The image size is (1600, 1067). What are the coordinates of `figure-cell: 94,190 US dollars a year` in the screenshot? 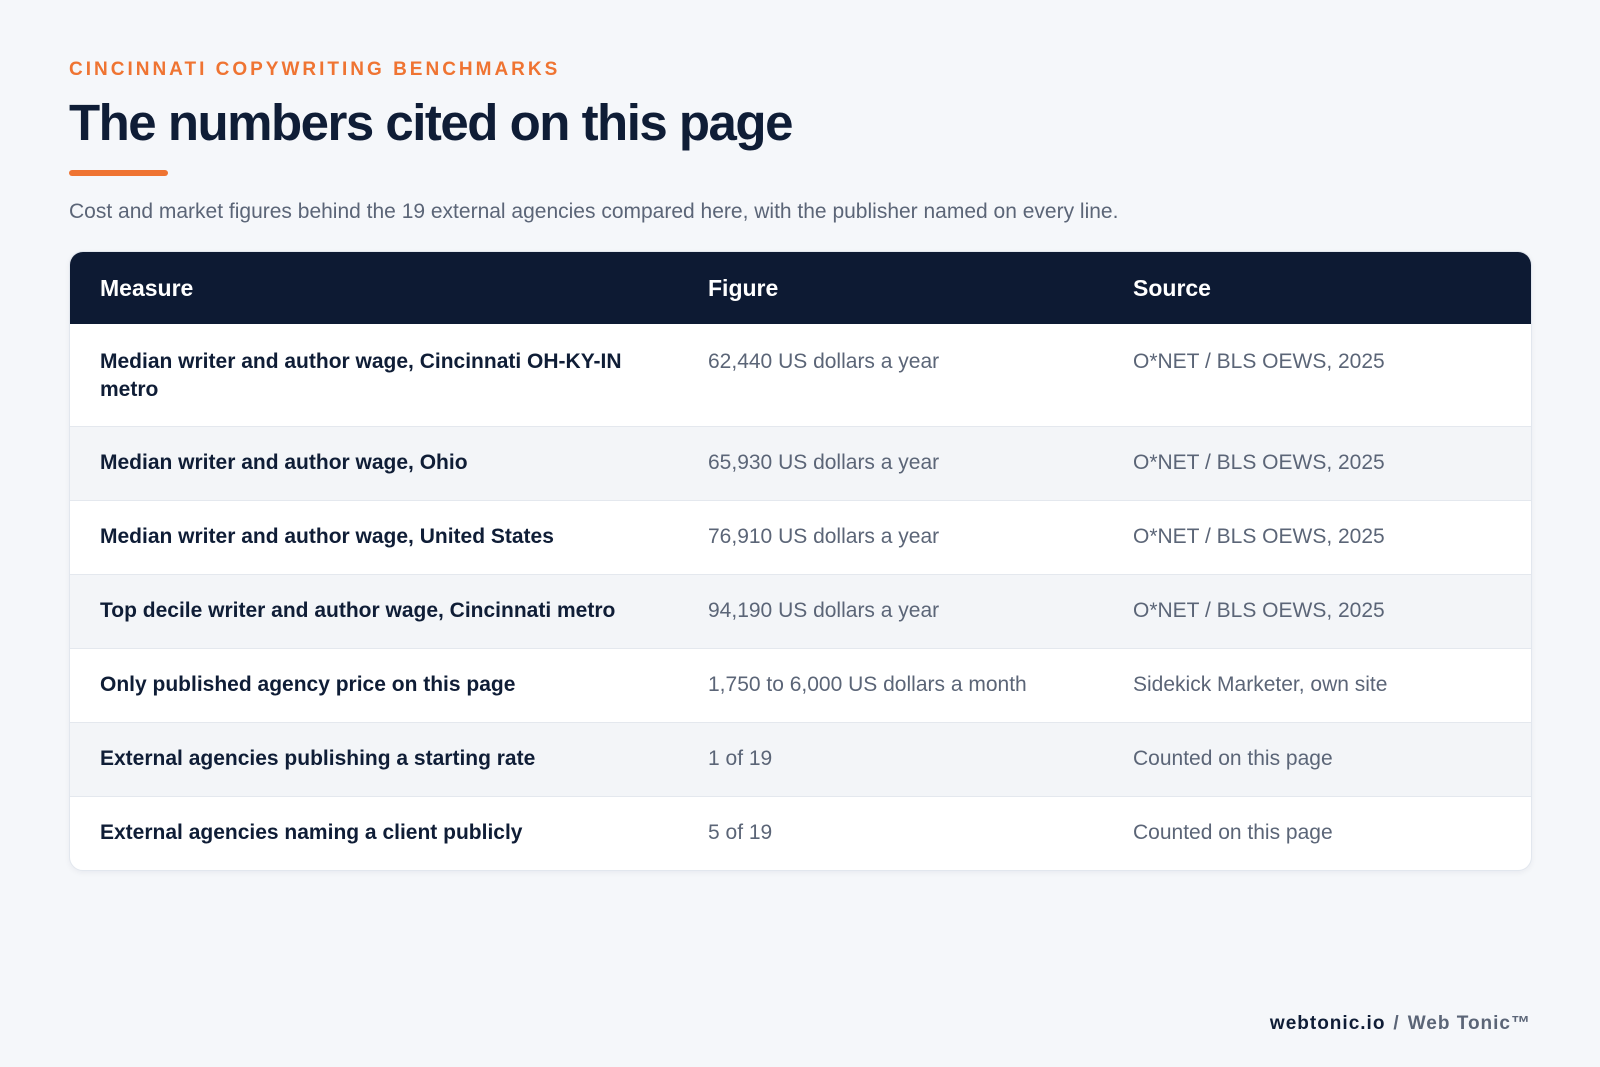 It's located at (824, 610).